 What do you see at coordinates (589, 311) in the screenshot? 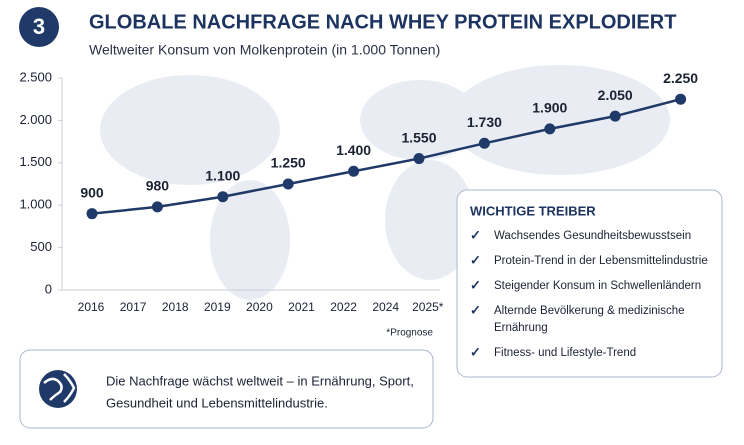
I see `driver-item: Alternde Bevölkerung & medizinische` at bounding box center [589, 311].